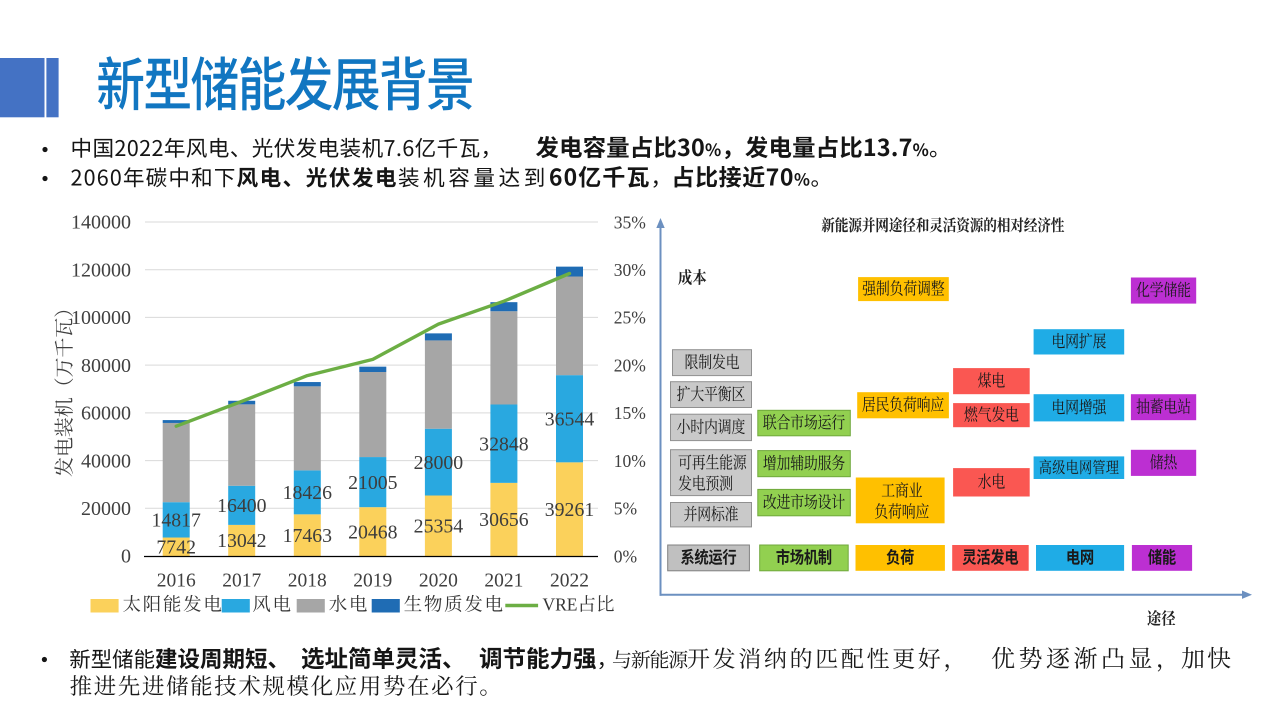  I want to click on svg-text: 2020, so click(438, 581).